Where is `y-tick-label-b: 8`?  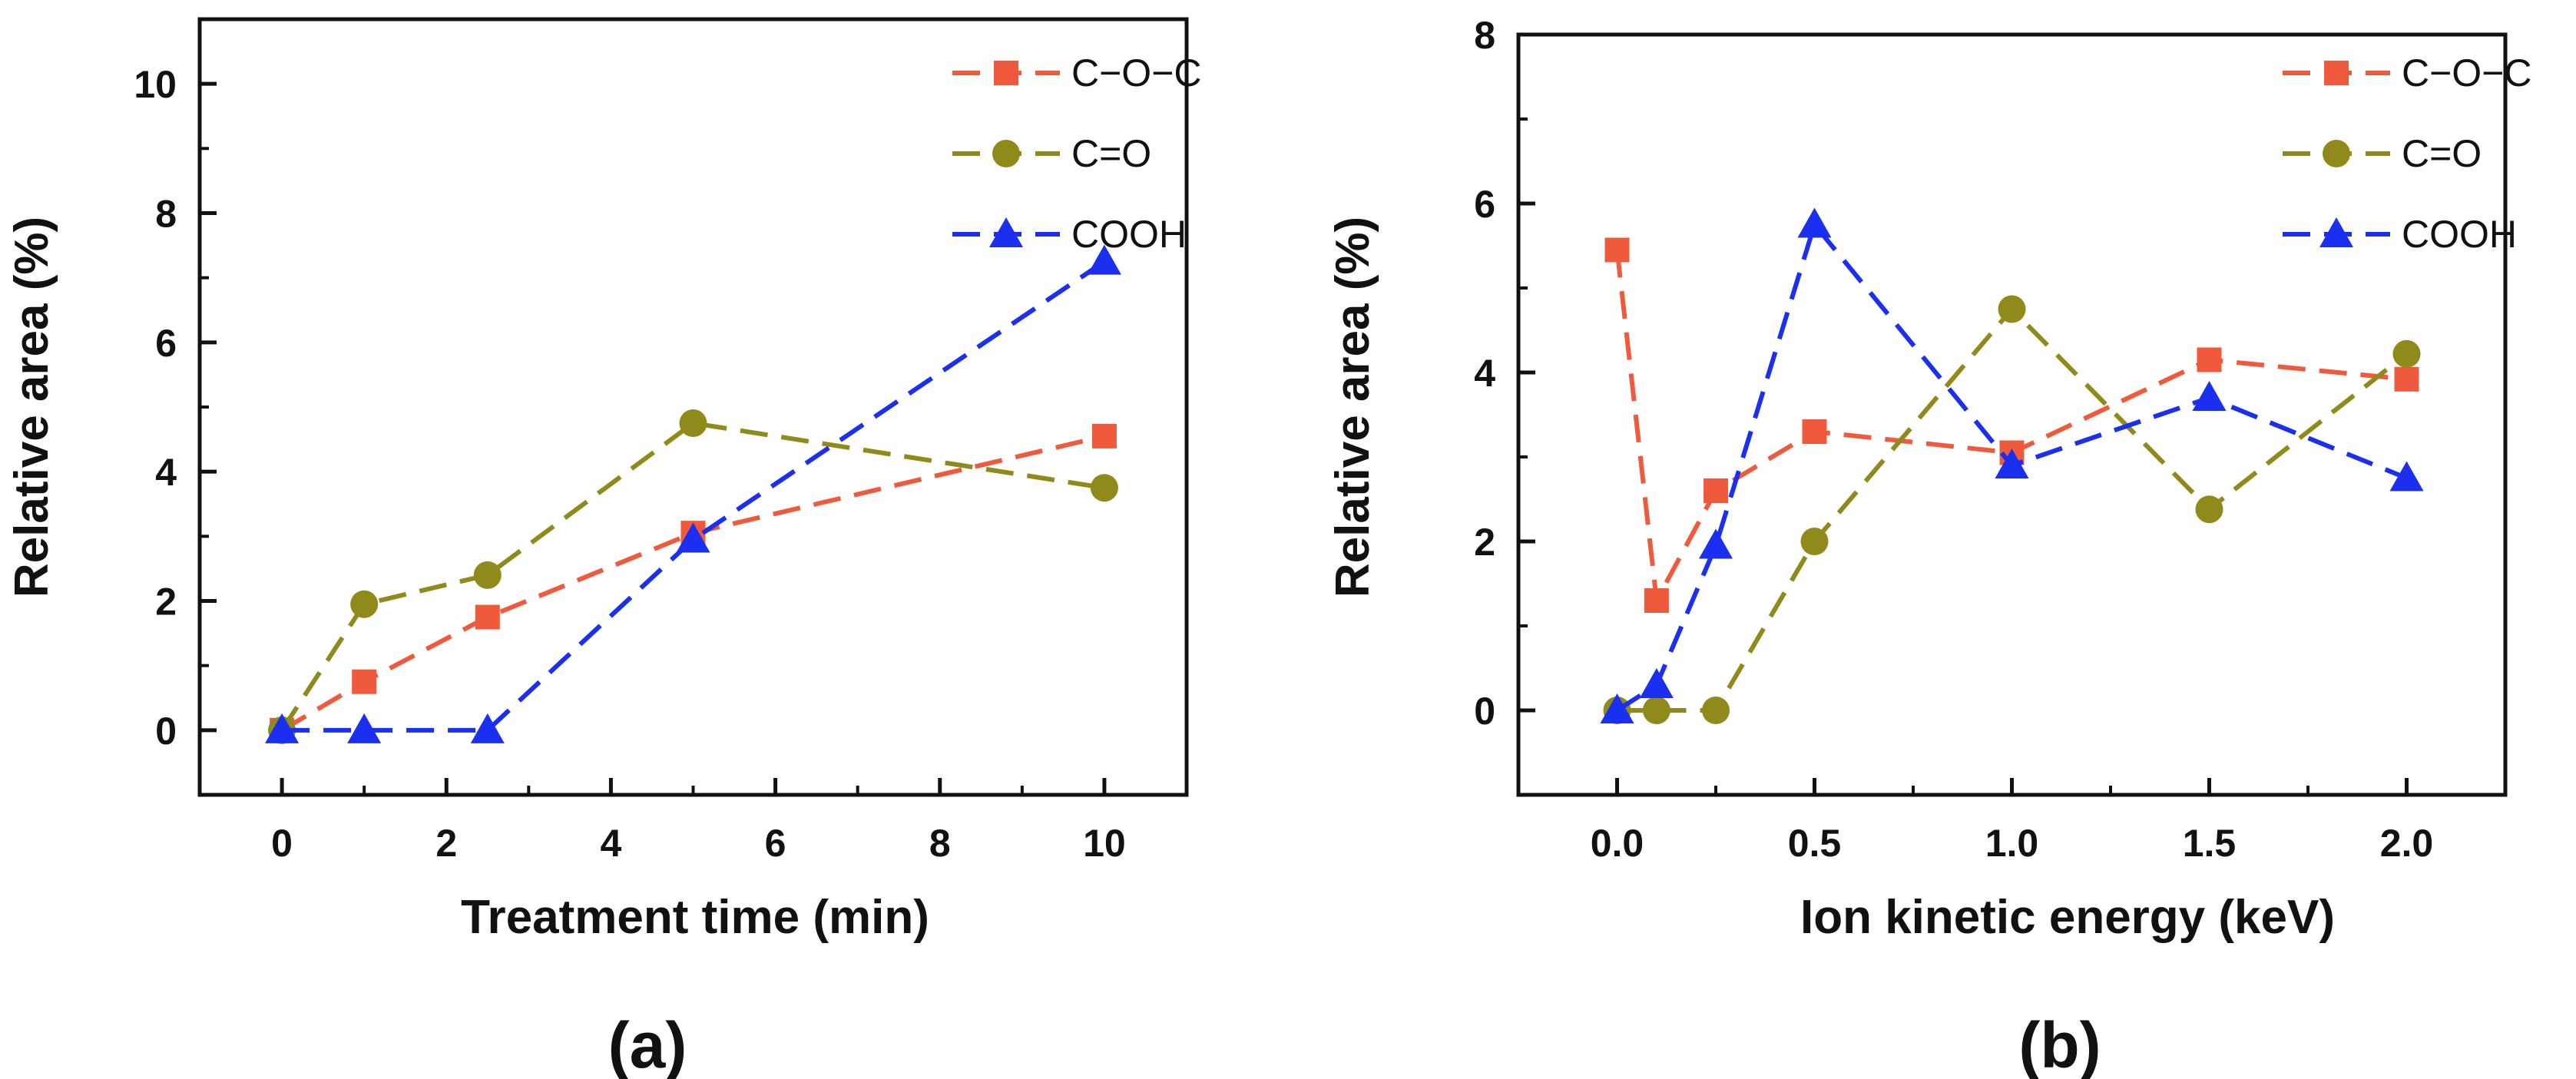 y-tick-label-b: 8 is located at coordinates (1484, 35).